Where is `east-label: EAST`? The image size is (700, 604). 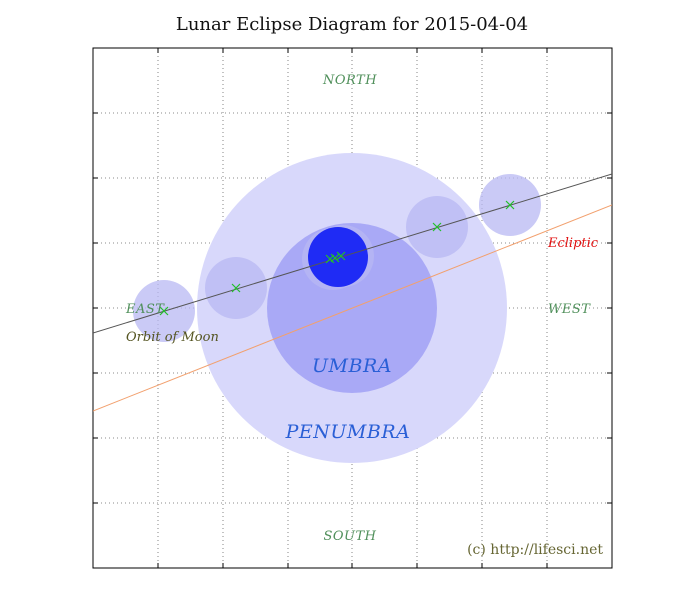 east-label: EAST is located at coordinates (145, 309).